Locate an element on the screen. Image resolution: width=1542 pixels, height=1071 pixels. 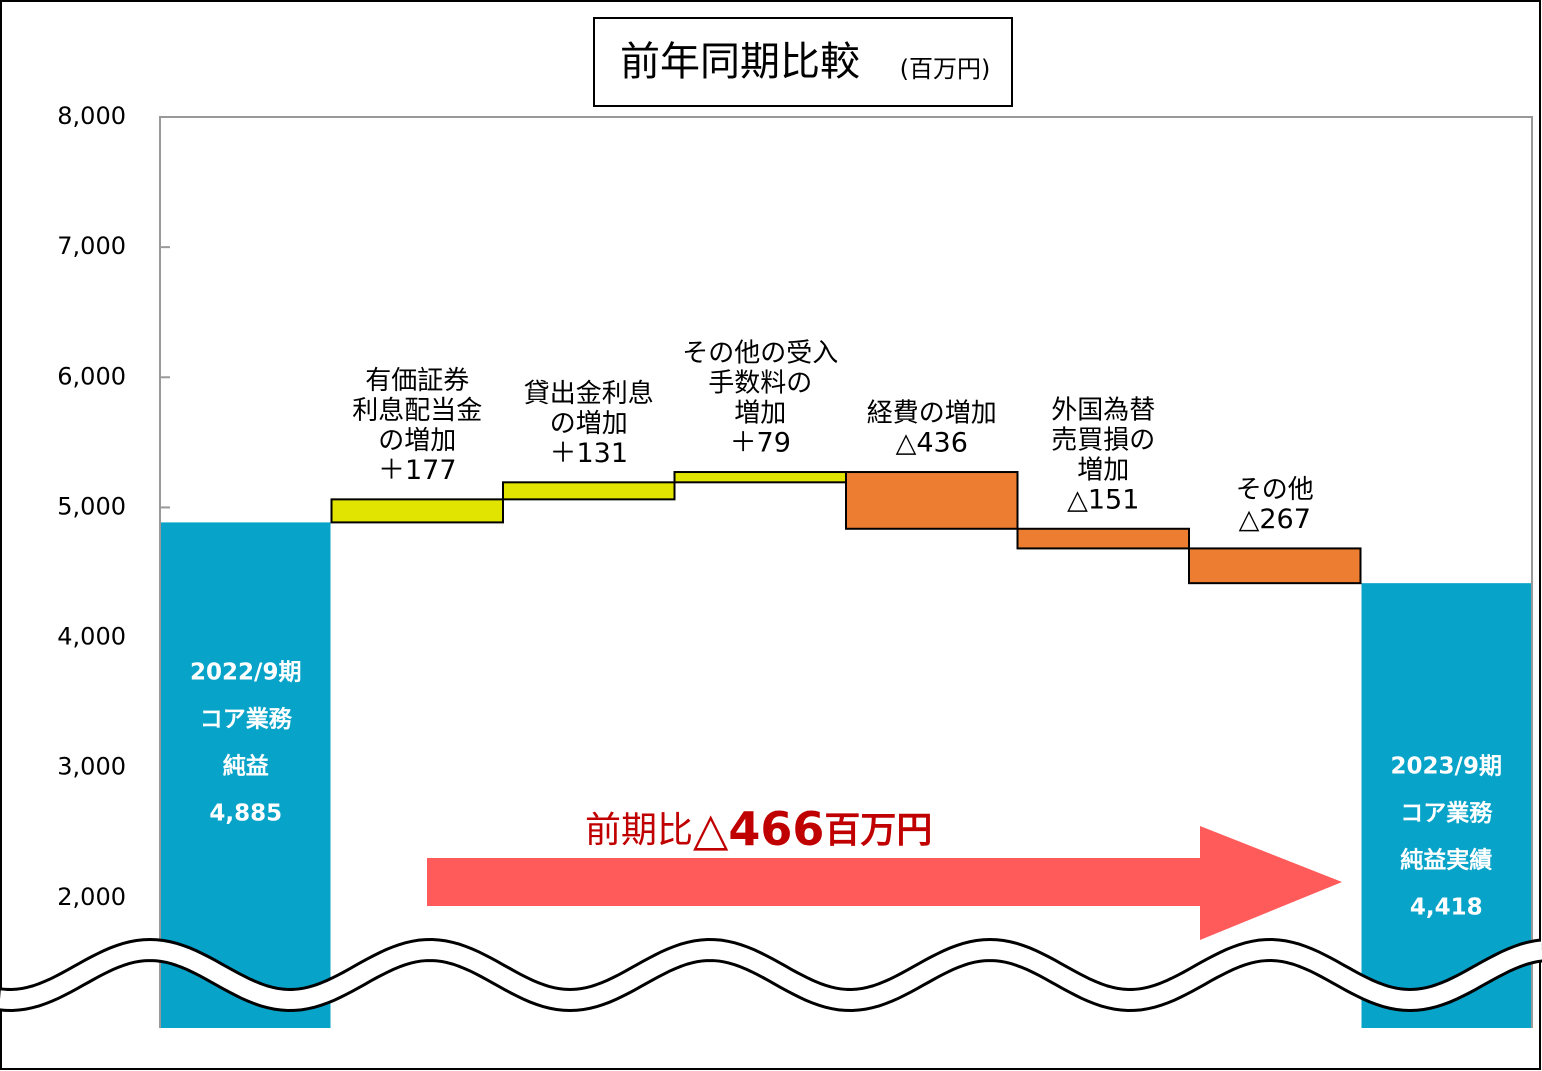
y-tick-label: 7,000 is located at coordinates (91, 246).